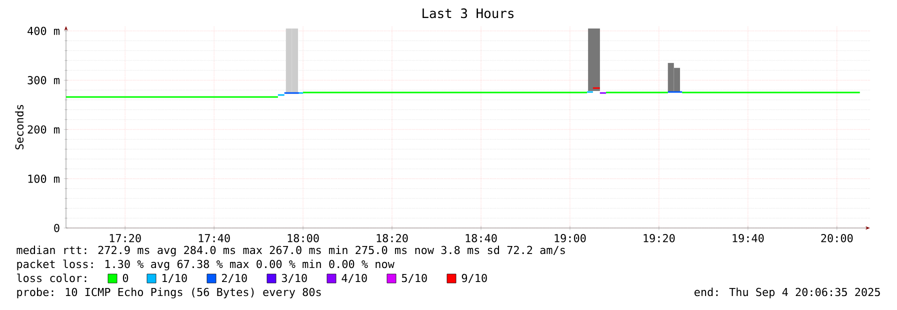  I want to click on text: probe: 10 ICMP Echo Pings (56 Bytes) every 80s, so click(169, 293).